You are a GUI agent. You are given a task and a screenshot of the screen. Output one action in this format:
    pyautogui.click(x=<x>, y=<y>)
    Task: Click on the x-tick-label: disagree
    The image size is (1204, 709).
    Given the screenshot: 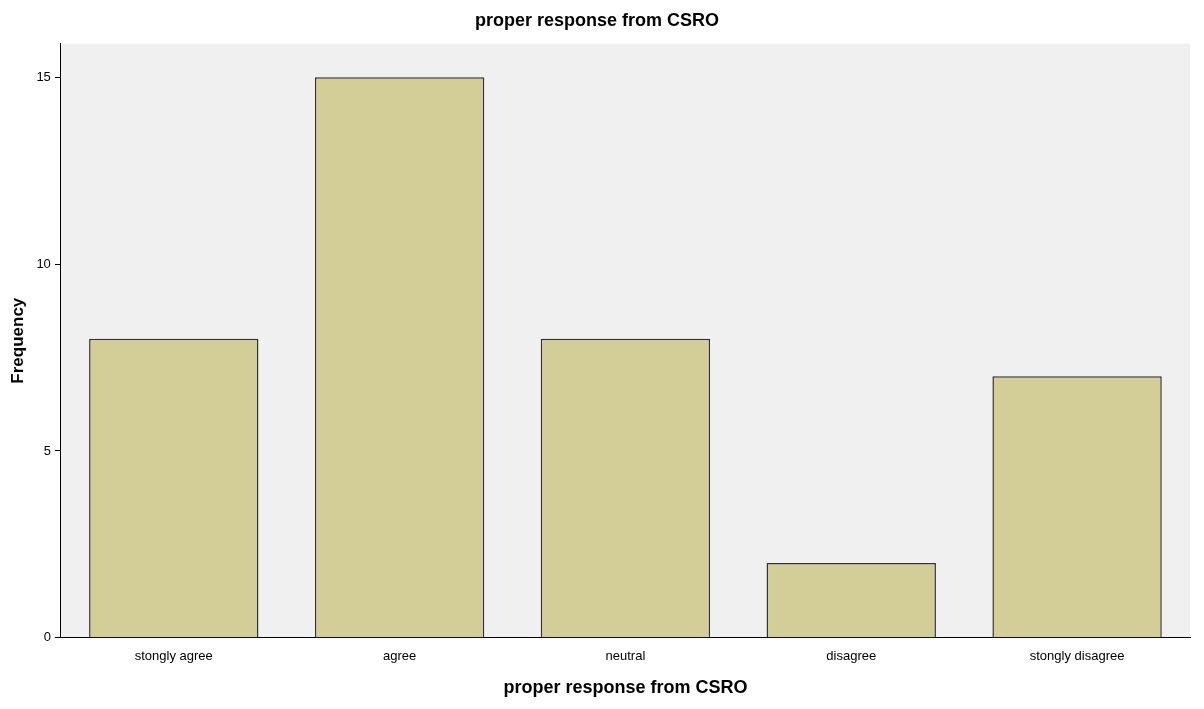 What is the action you would take?
    pyautogui.click(x=851, y=656)
    